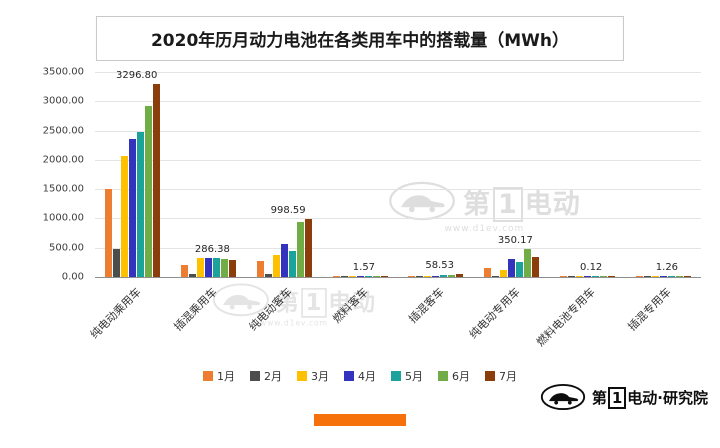  Describe the element at coordinates (671, 276) in the screenshot. I see `bar-5月-插混专用车` at that location.